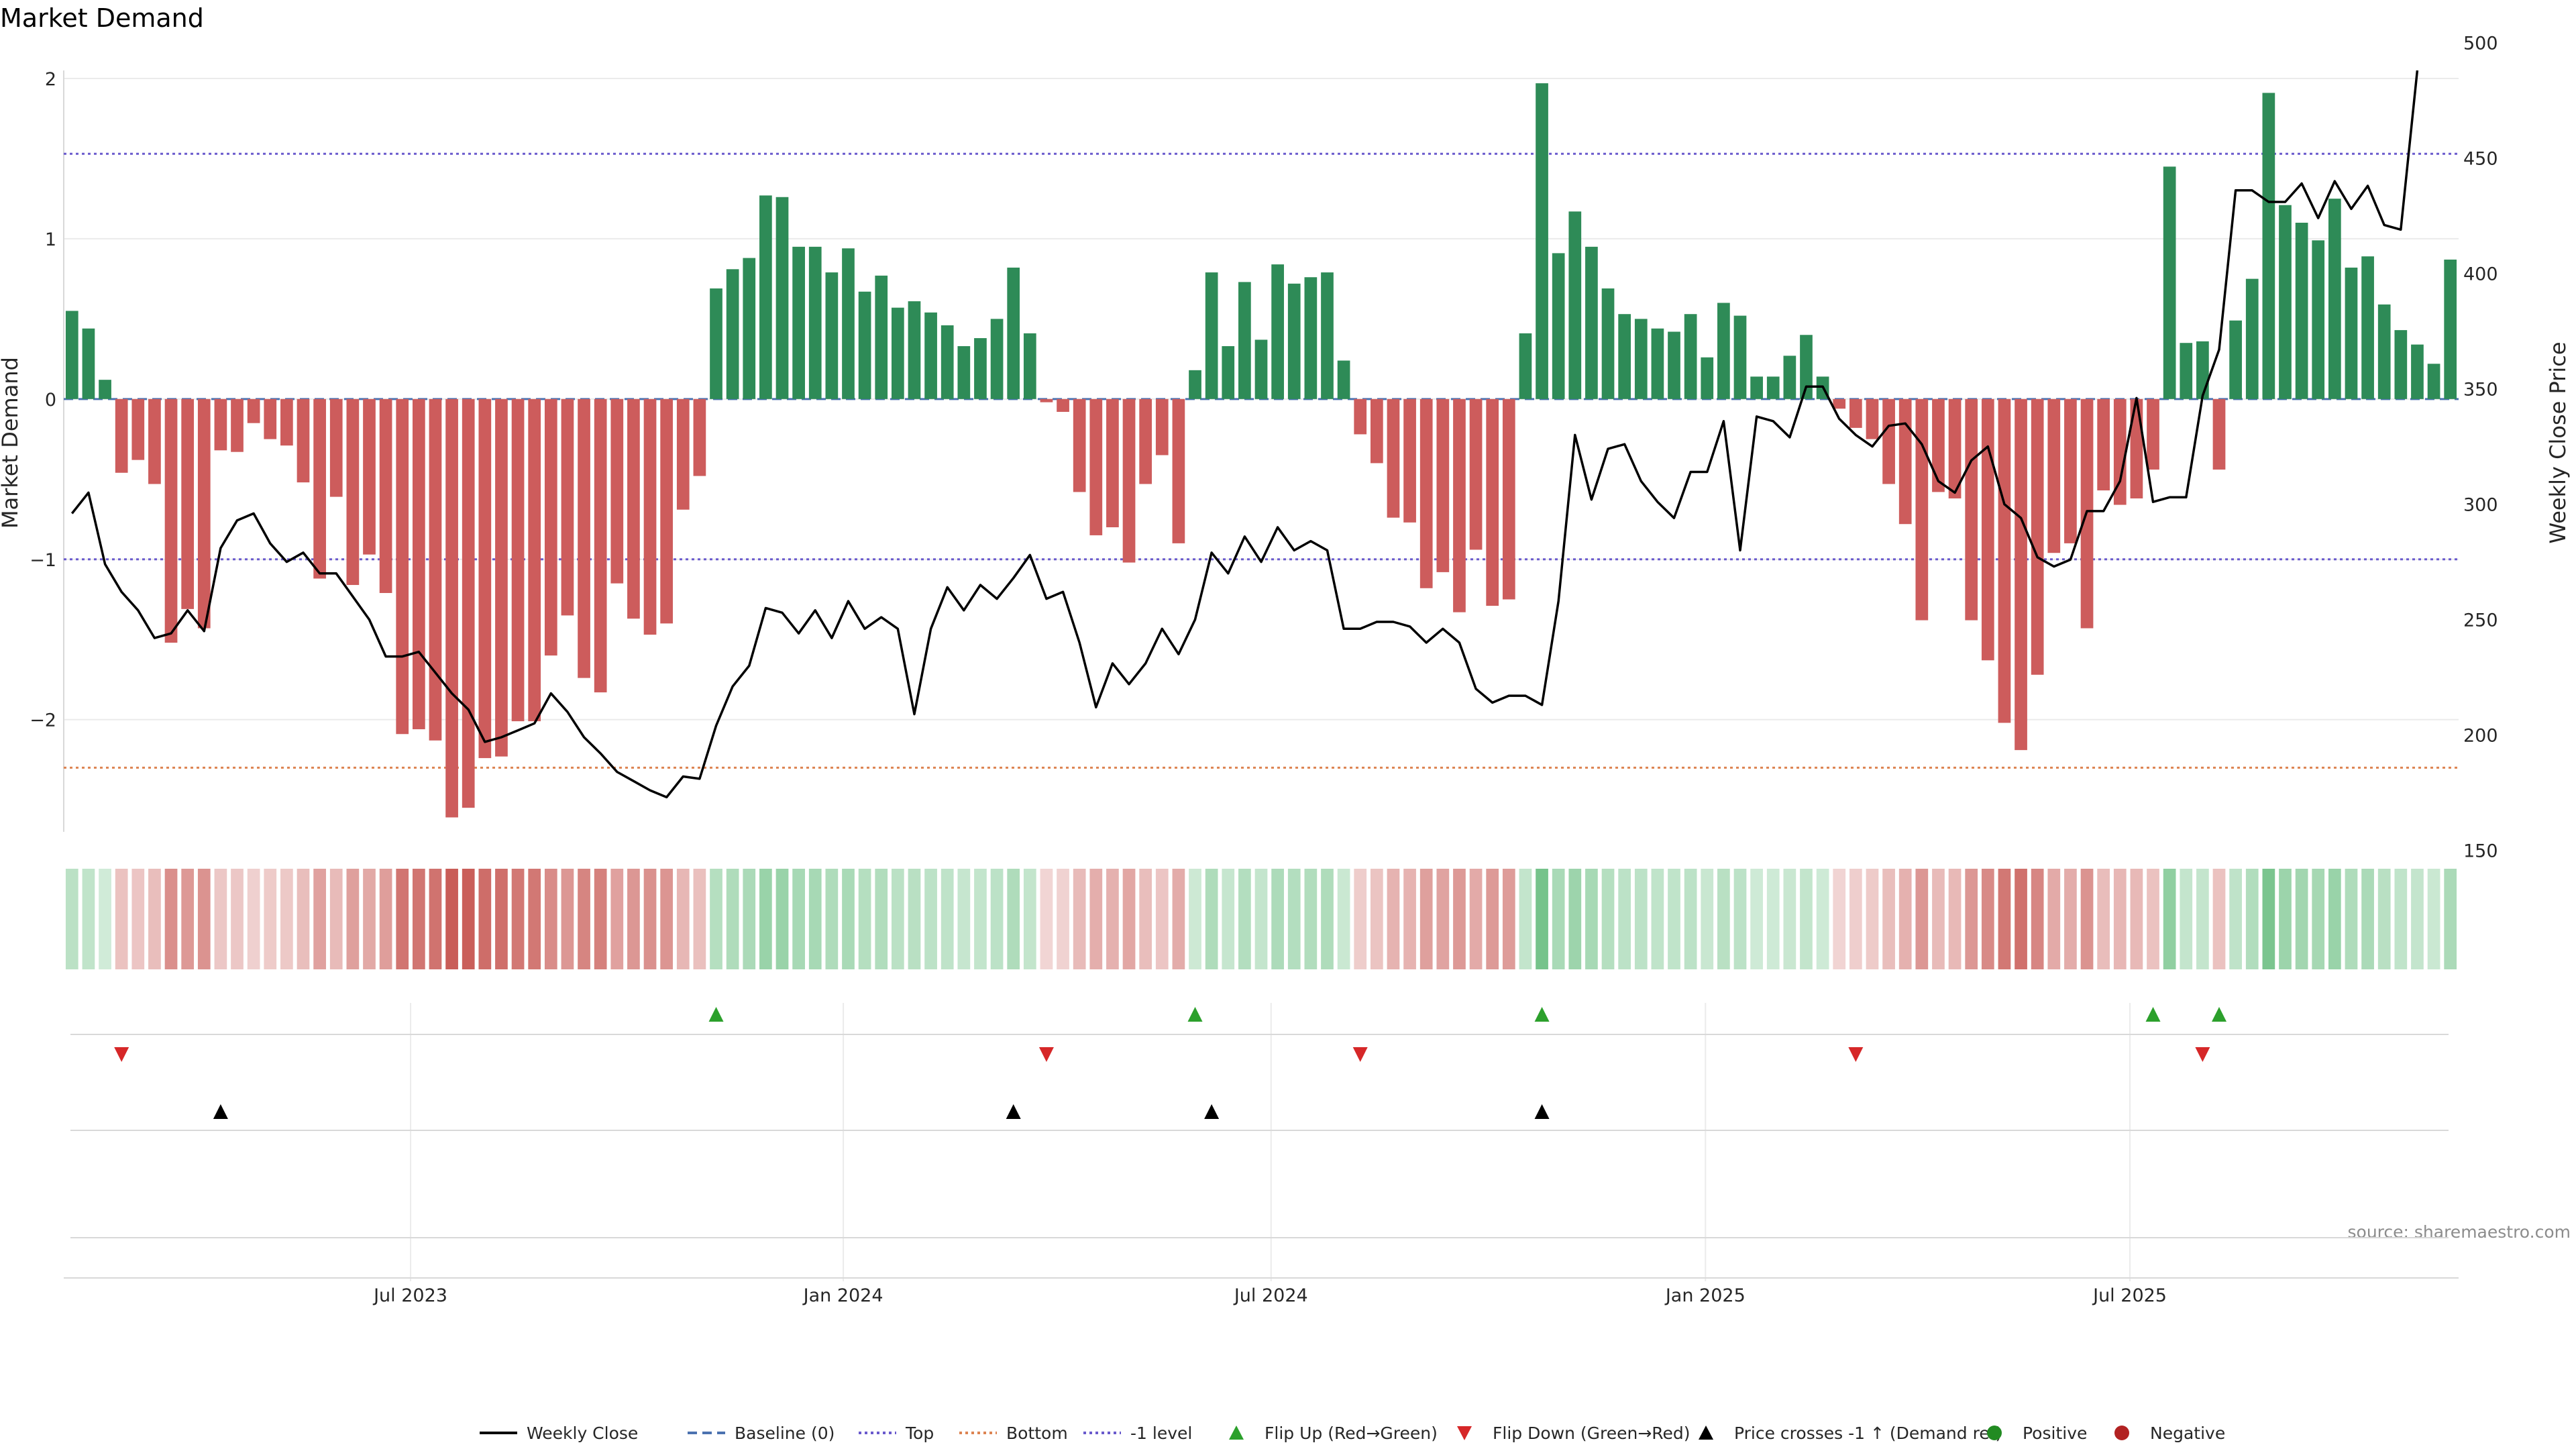  Describe the element at coordinates (1994, 1433) in the screenshot. I see `legend-swatch` at that location.